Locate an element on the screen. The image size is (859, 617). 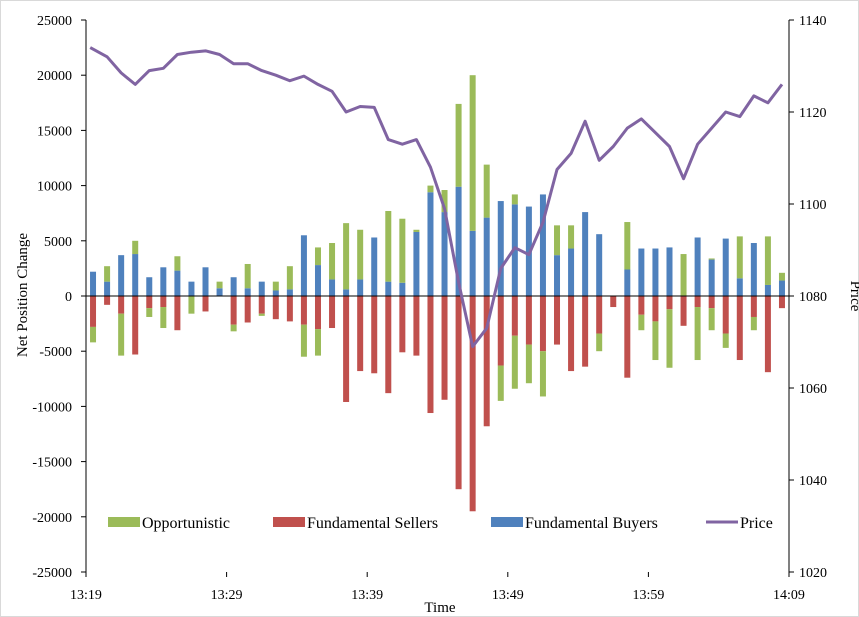
x-tick-label: 13:49 is located at coordinates (508, 595).